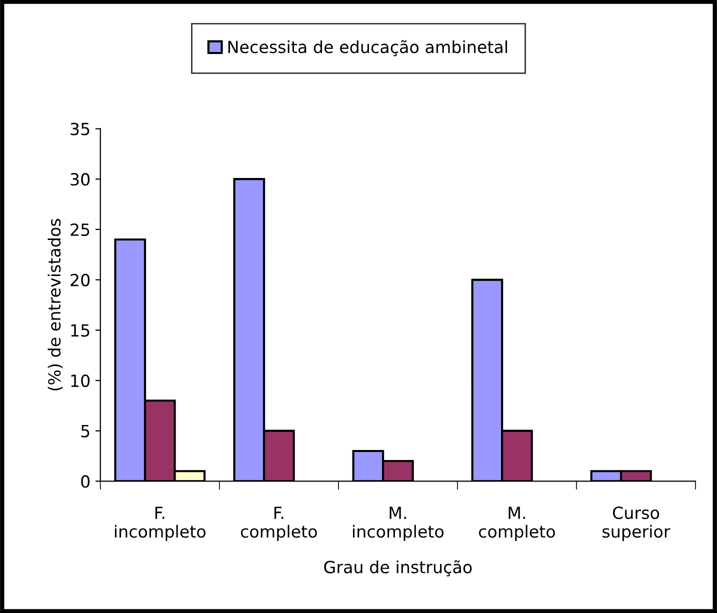 This screenshot has height=613, width=717. Describe the element at coordinates (80, 129) in the screenshot. I see `y-tick-label: 35` at that location.